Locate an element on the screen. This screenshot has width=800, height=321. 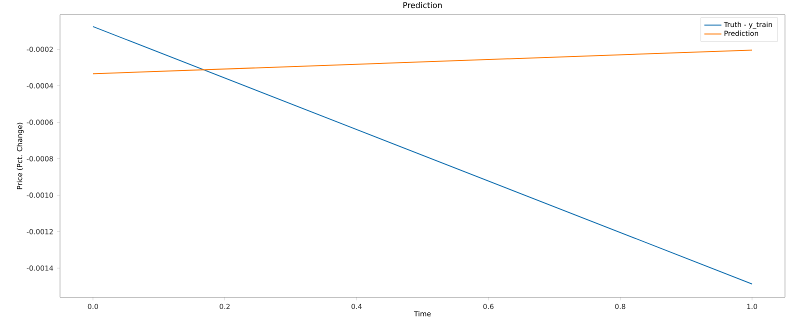
chart-title: Prediction is located at coordinates (422, 5).